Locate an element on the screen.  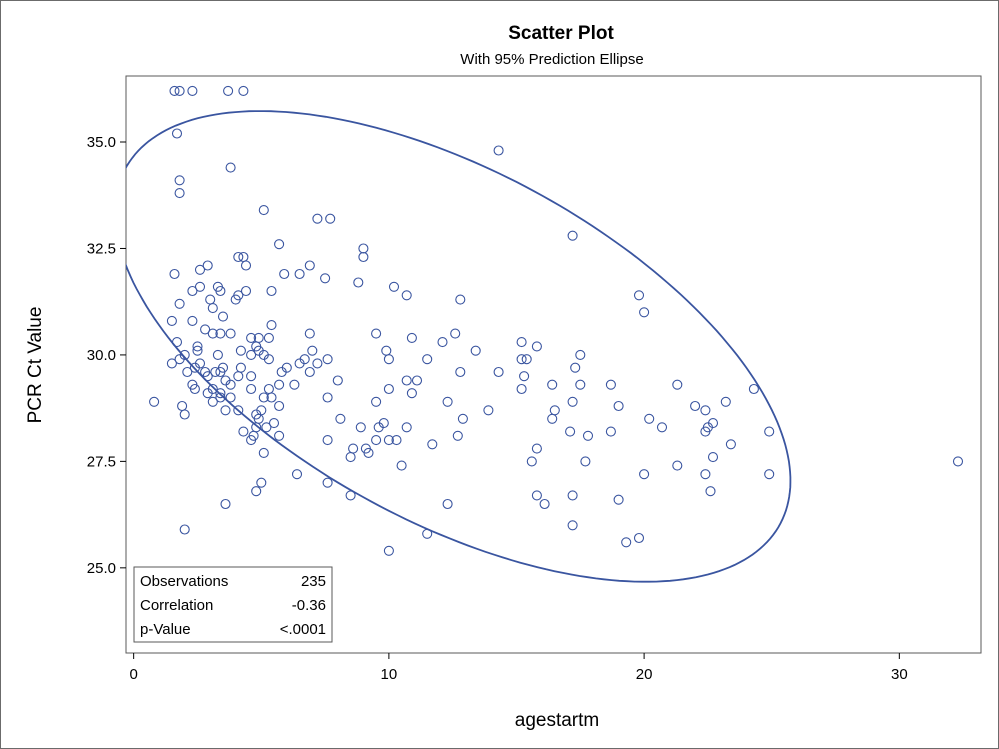
chart-subtitle: With 95% Prediction Ellipse is located at coordinates (551, 59).